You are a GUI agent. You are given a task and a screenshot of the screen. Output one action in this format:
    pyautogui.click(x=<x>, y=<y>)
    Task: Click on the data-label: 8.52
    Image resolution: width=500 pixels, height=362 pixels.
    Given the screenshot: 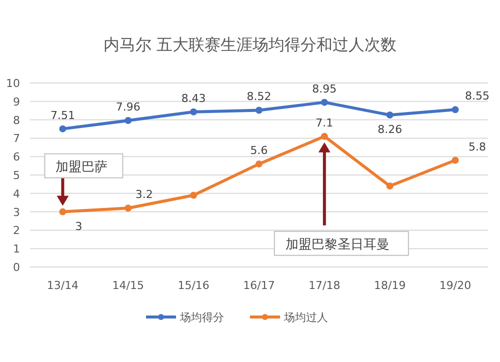 What is the action you would take?
    pyautogui.click(x=259, y=97)
    